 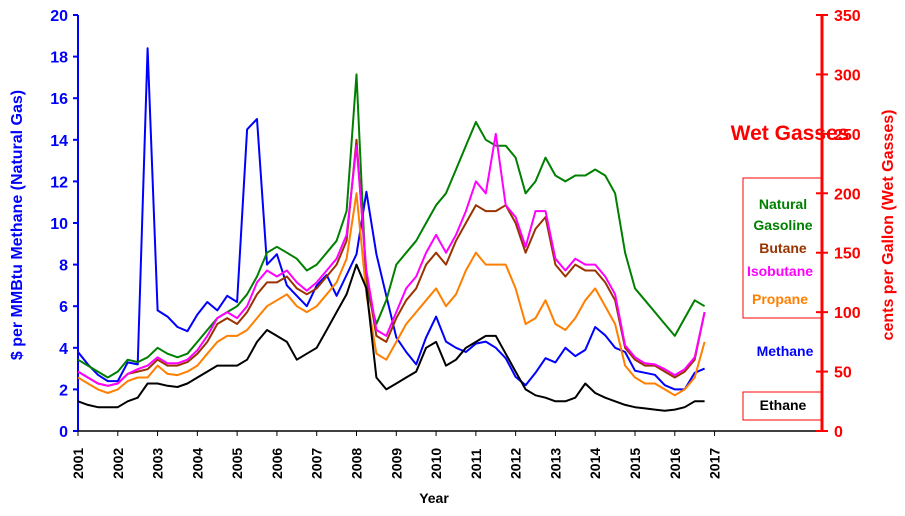 I want to click on y2-tick-label: 50, so click(x=843, y=373).